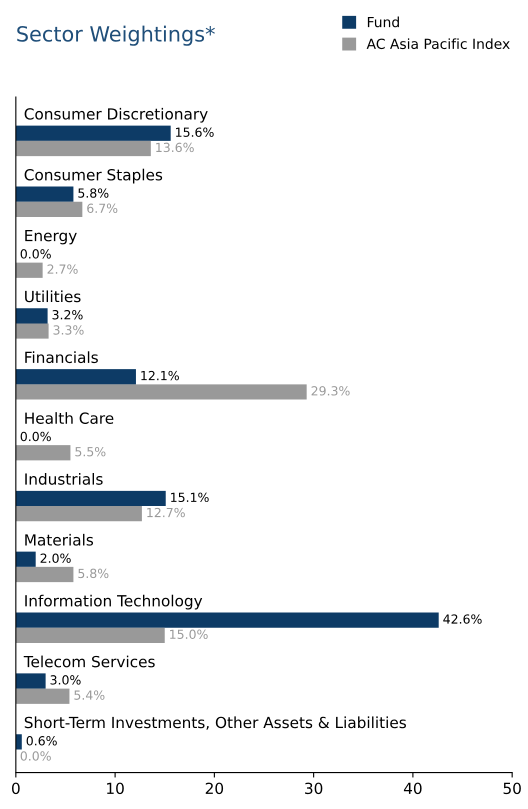 Image resolution: width=528 pixels, height=809 pixels. I want to click on data-label: 5.5%, so click(90, 451).